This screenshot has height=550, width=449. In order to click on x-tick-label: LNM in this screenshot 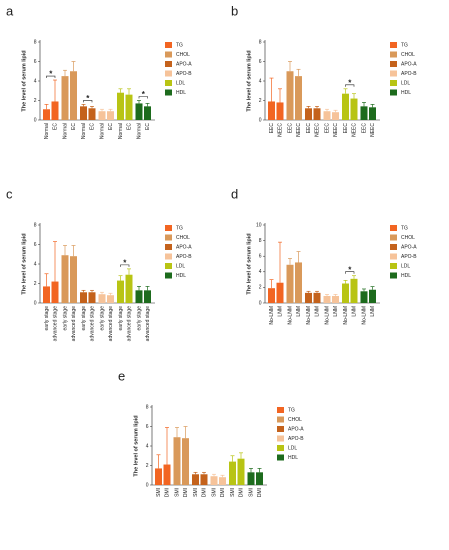, I will do `click(280, 311)`.